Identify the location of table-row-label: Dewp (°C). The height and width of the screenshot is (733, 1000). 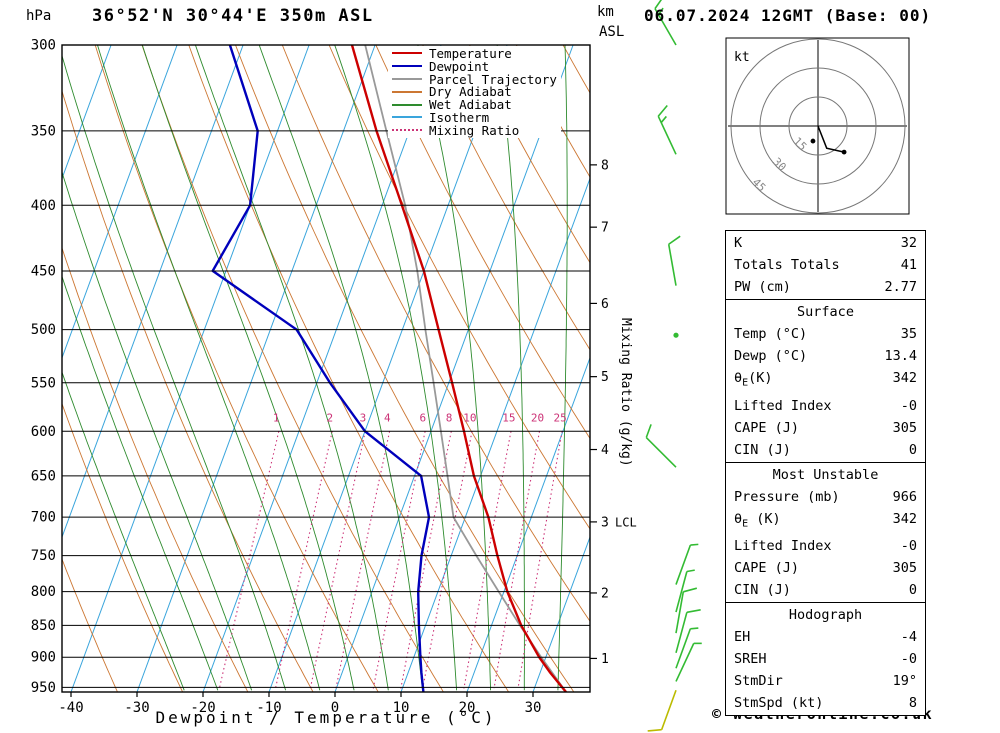
(771, 356).